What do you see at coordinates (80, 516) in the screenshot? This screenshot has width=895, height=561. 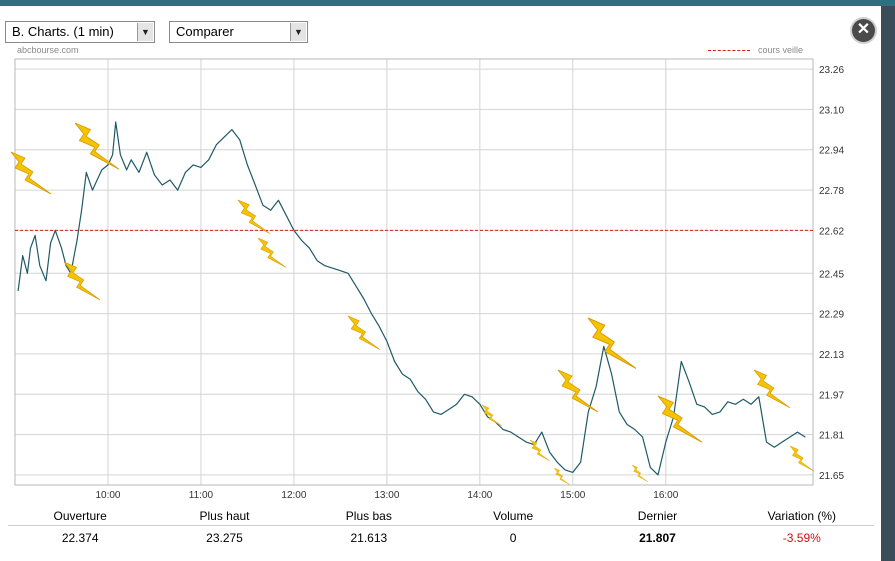 I see `header-open: Ouverture` at bounding box center [80, 516].